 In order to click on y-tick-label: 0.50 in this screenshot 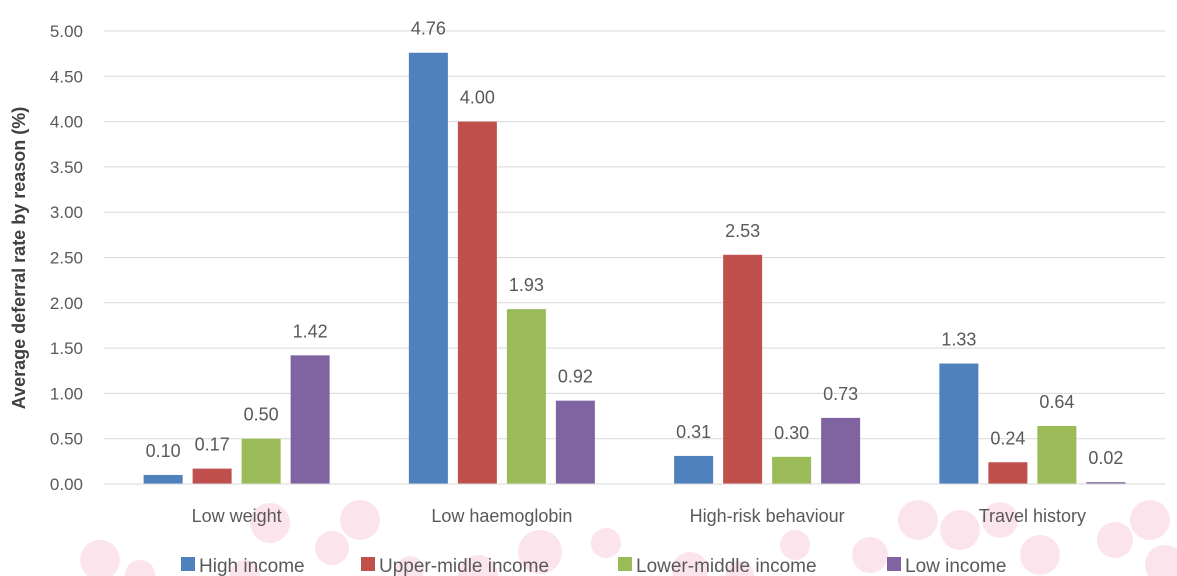, I will do `click(66, 439)`.